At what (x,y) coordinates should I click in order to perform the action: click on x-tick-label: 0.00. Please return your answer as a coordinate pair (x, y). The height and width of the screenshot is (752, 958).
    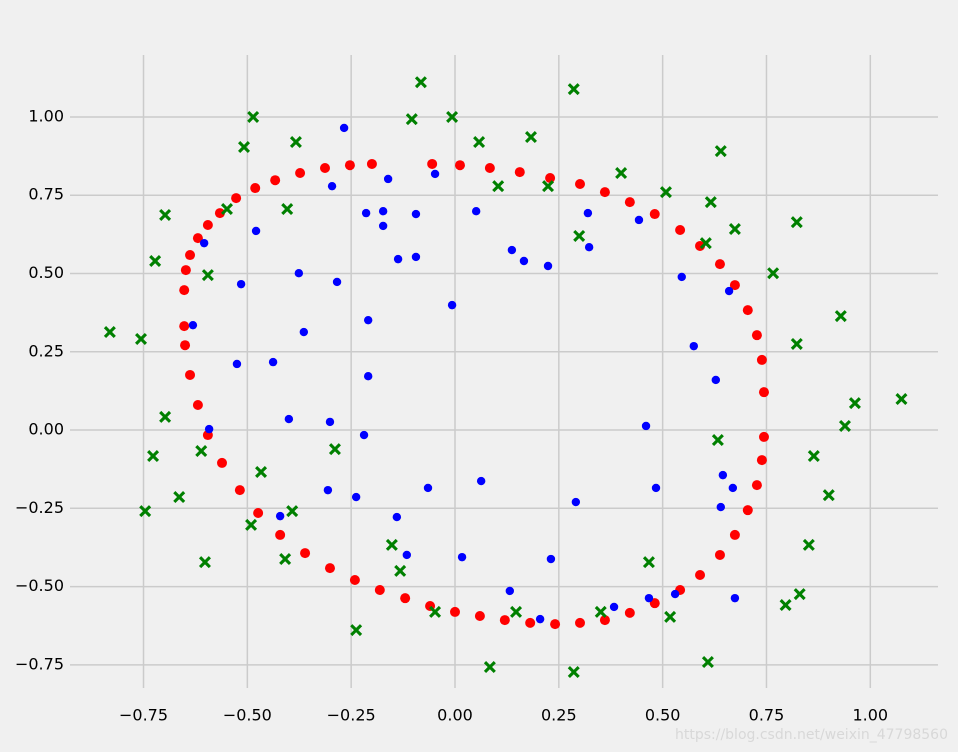
    Looking at the image, I should click on (455, 715).